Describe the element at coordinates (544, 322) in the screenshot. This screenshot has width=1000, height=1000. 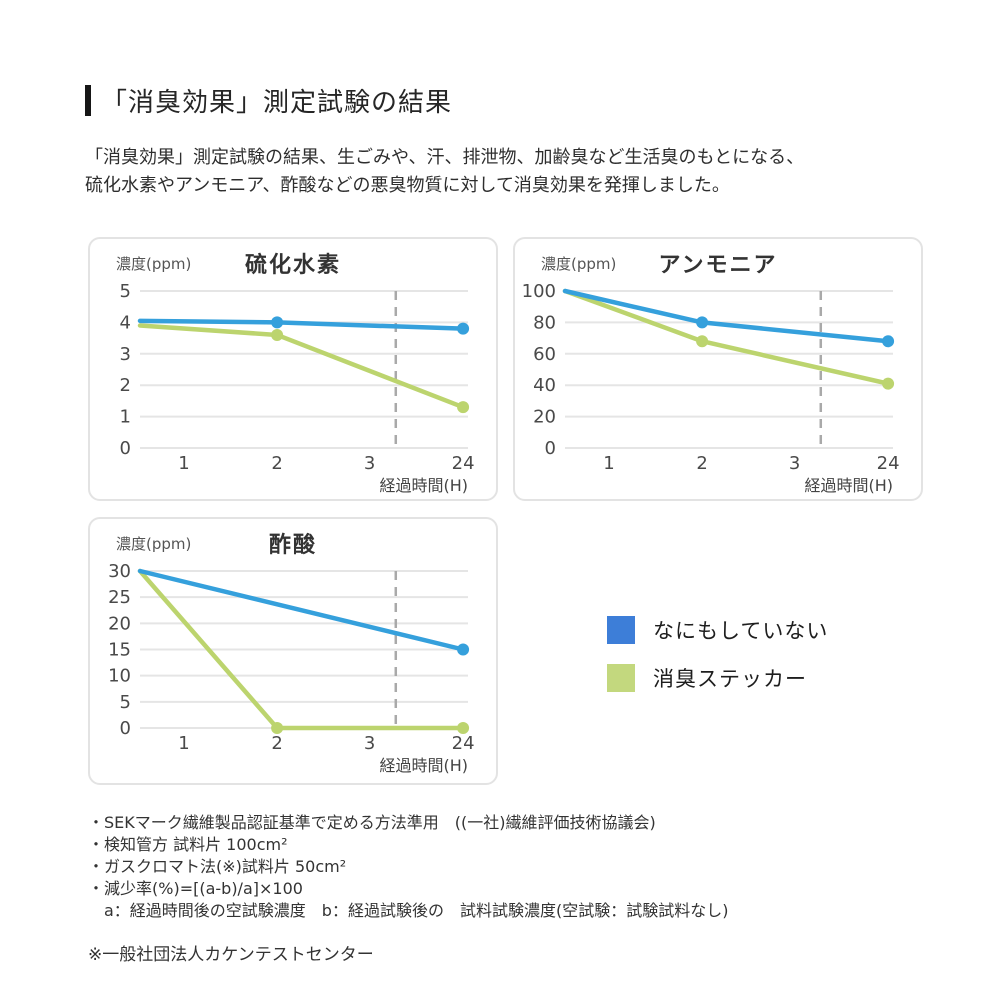
I see `svg-text: 80` at that location.